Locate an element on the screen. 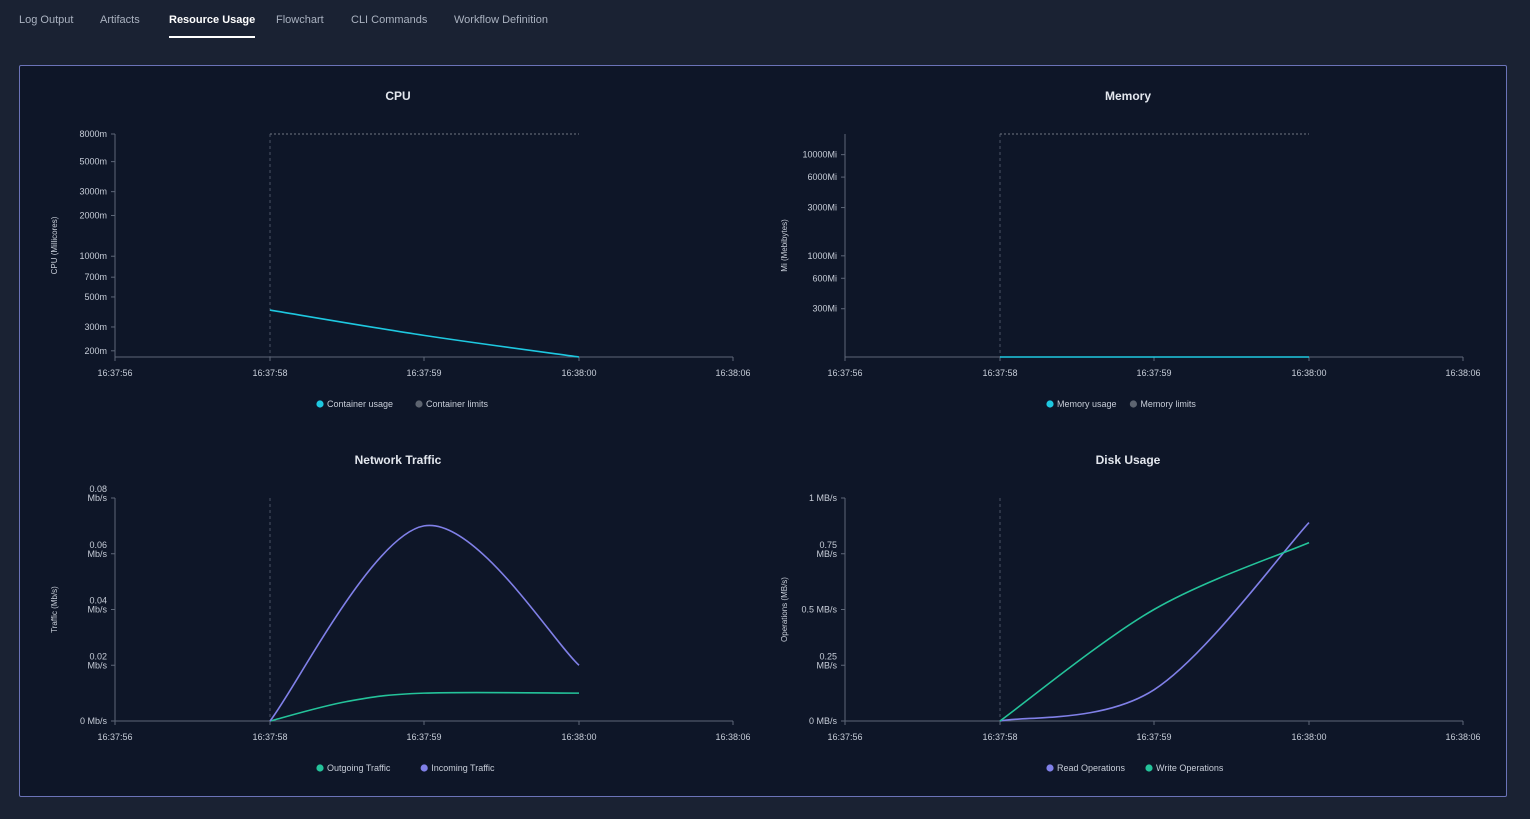 The width and height of the screenshot is (1530, 819). cpu-y-tick-label: 200m is located at coordinates (95, 351).